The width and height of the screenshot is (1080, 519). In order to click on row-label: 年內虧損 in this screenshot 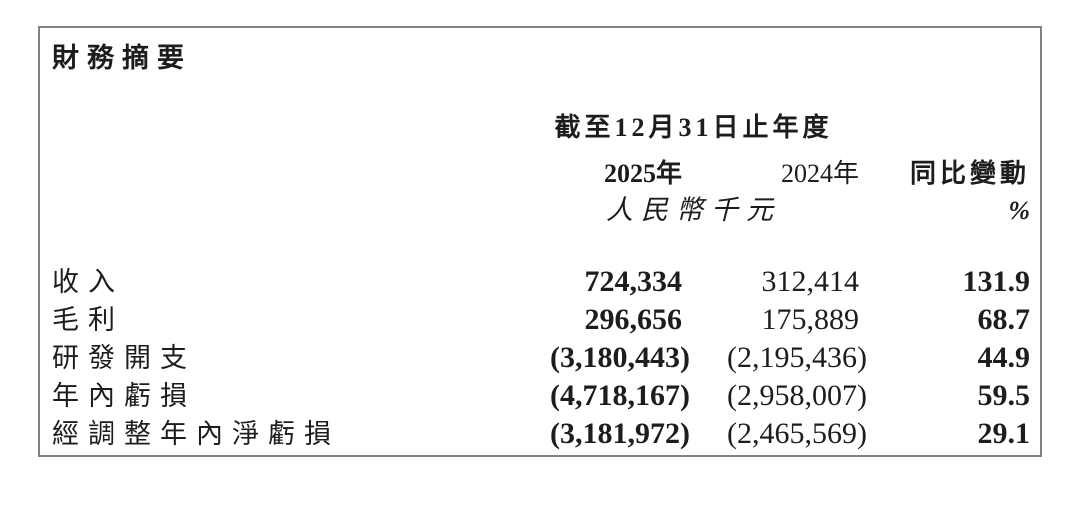, I will do `click(124, 396)`.